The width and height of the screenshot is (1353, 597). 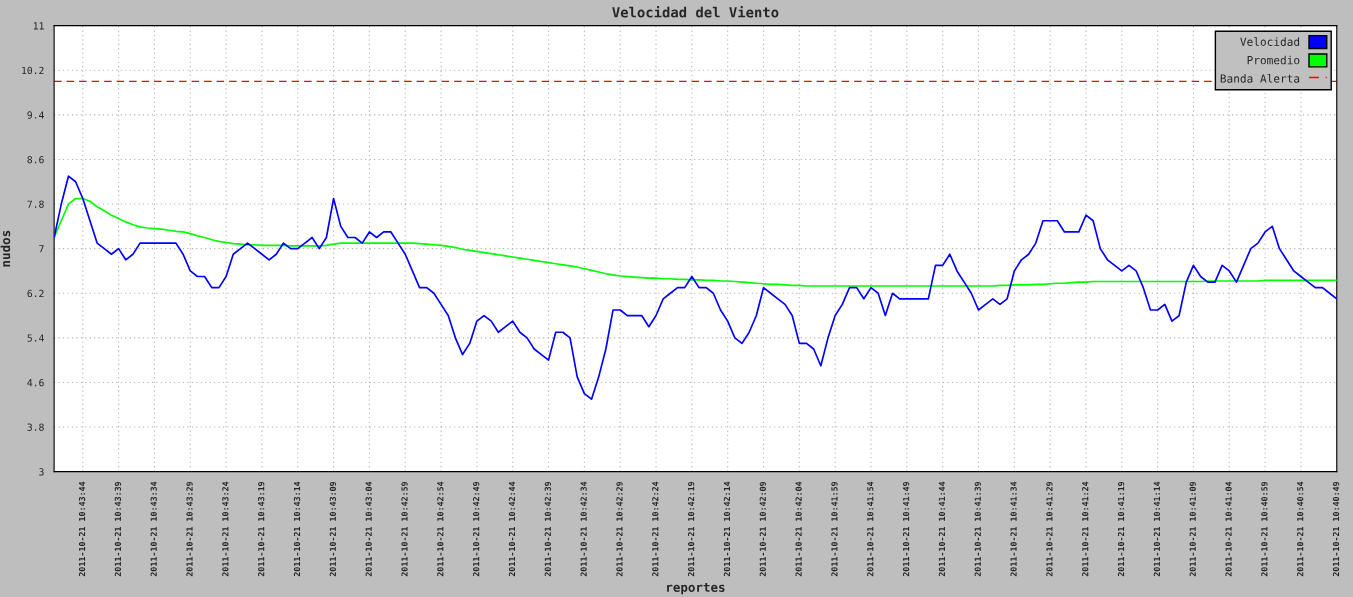 I want to click on x-tick-label: 2011-10-21 10:42:49, so click(x=476, y=529).